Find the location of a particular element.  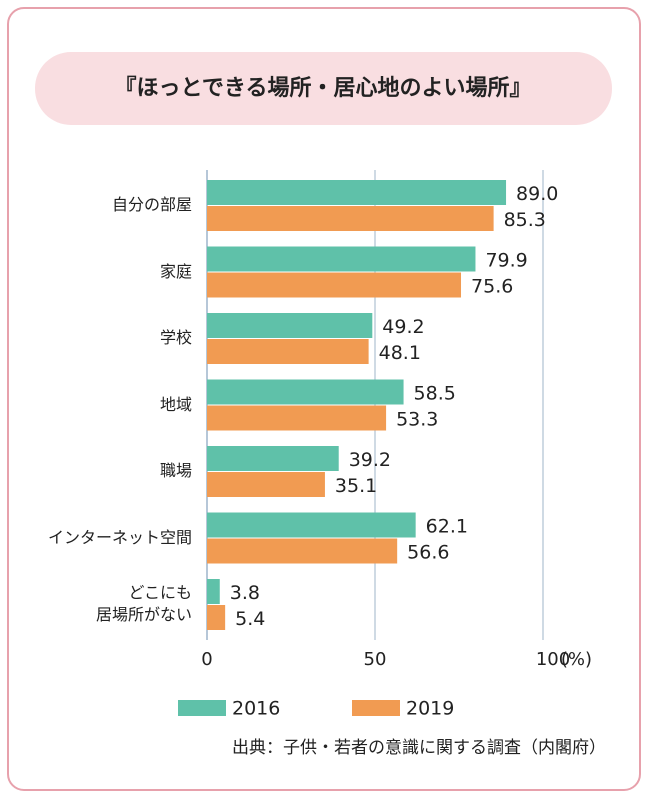

legend-label: 2016 is located at coordinates (256, 709).